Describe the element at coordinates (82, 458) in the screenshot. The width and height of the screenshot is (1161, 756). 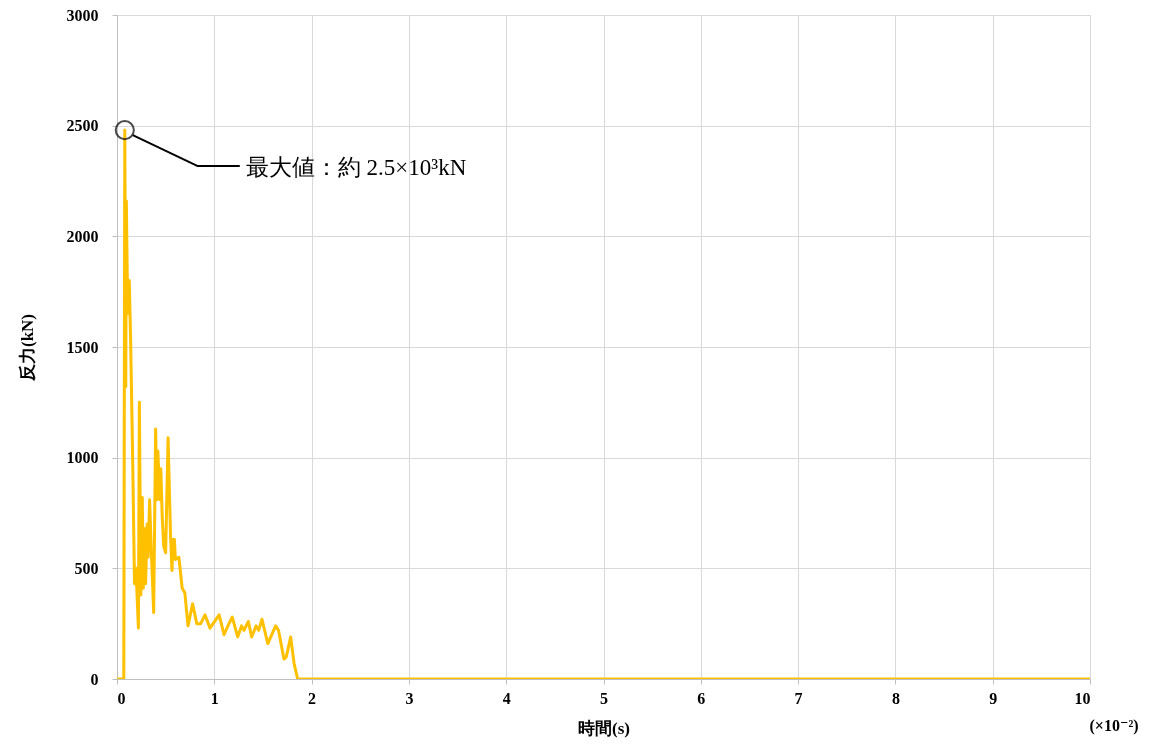
I see `y-tick-label: 1000` at that location.